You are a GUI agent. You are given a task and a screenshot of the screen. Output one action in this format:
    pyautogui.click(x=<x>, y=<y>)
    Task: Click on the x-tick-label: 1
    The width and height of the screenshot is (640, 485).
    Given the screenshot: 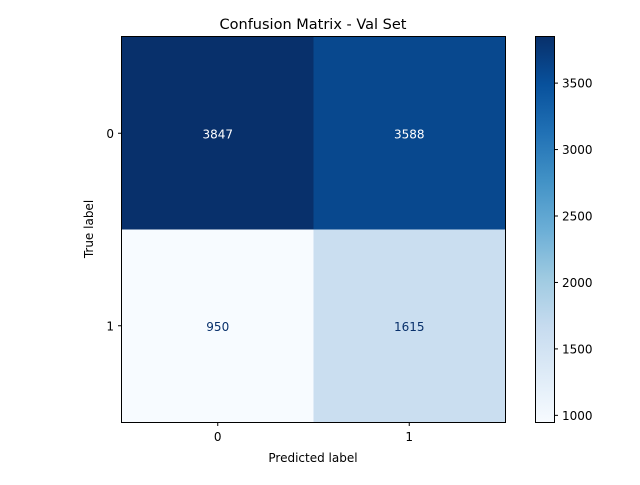 What is the action you would take?
    pyautogui.click(x=409, y=437)
    